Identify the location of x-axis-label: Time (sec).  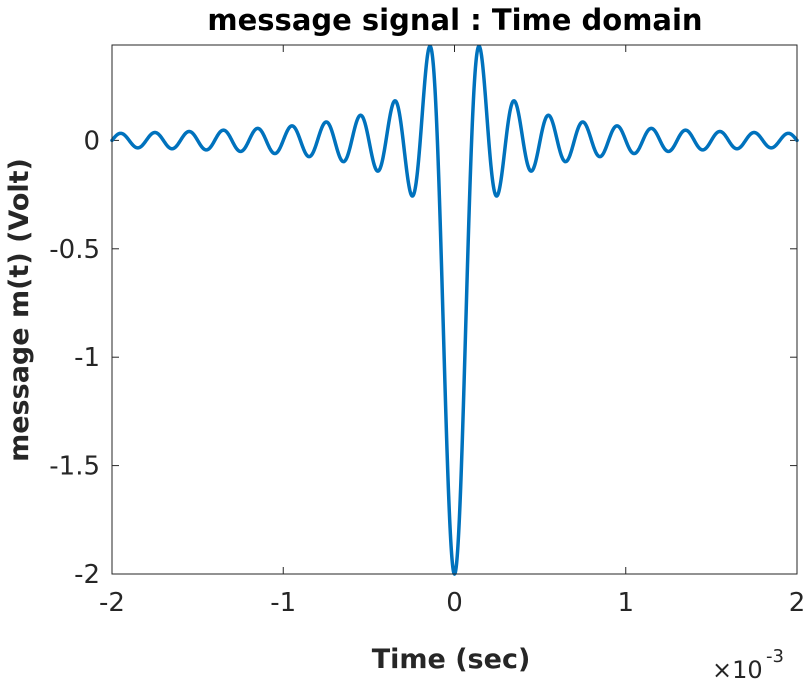
(451, 659).